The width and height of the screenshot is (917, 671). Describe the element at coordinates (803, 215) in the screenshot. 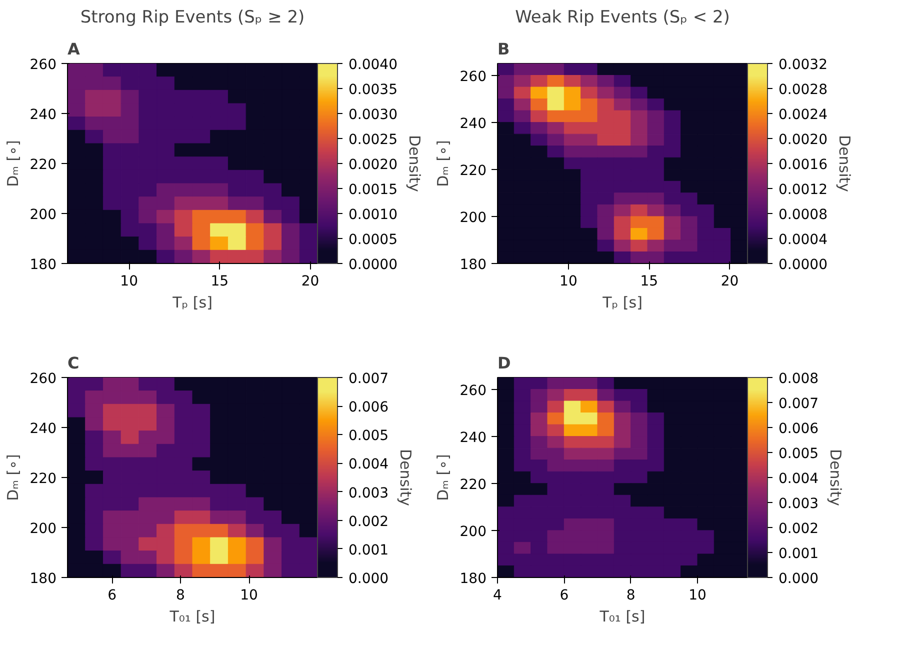

I see `color-bar-label: 0.0008` at that location.